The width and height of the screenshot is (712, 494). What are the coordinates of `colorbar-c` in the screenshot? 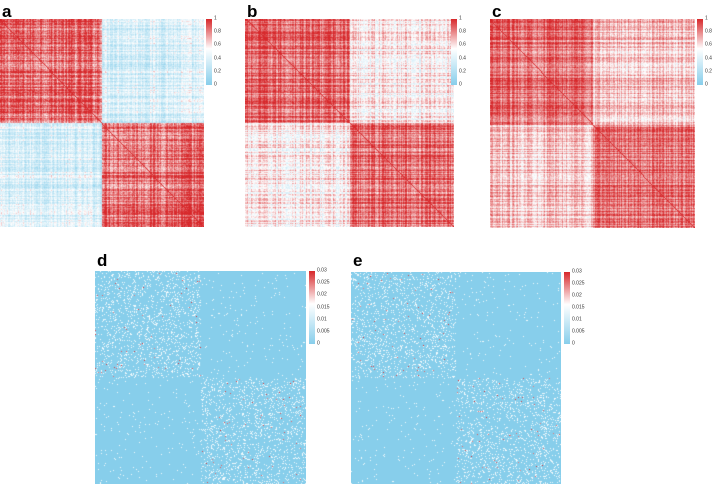 It's located at (700, 52).